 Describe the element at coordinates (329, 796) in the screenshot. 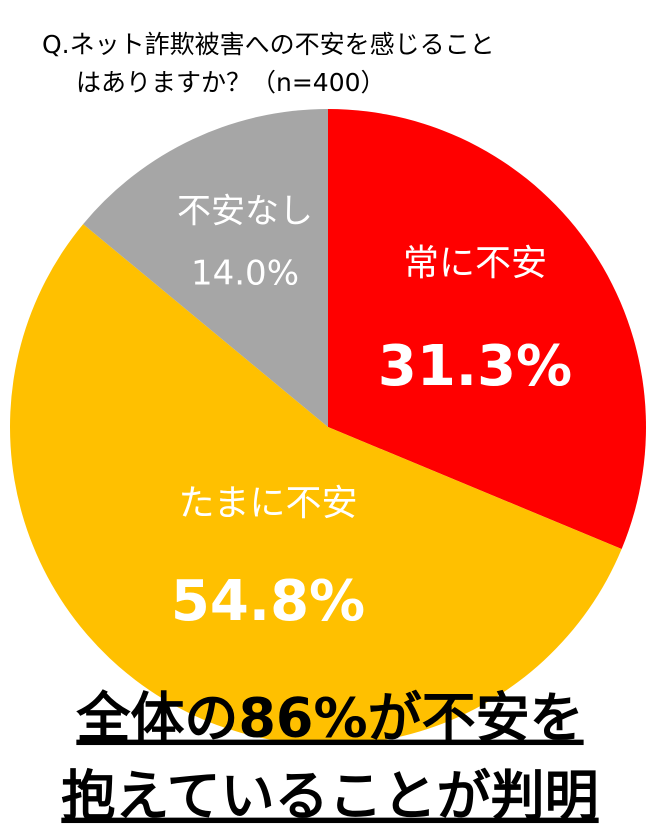

I see `annotation: 抱えていることが判明` at that location.